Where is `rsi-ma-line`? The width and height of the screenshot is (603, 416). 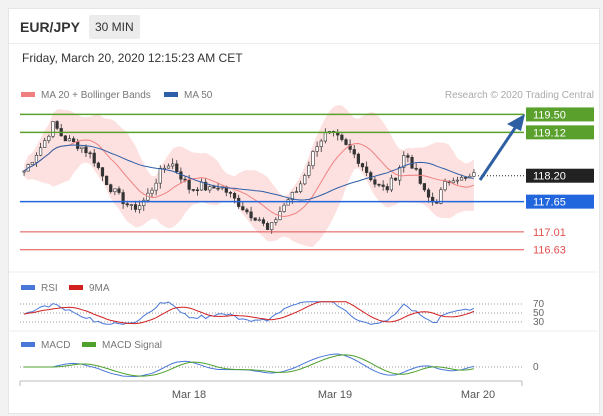
rsi-ma-line is located at coordinates (249, 313).